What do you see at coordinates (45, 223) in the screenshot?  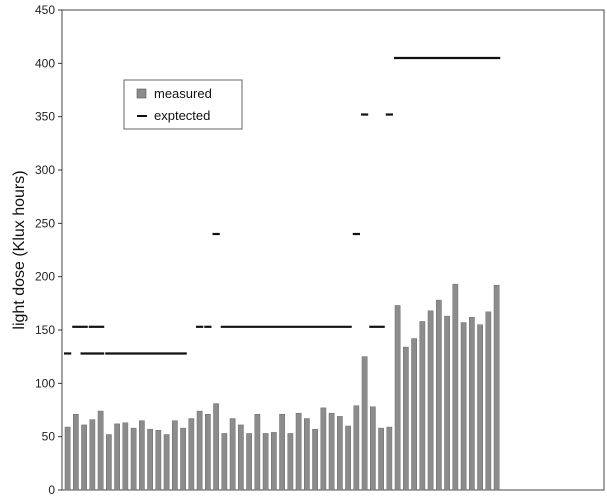 I see `y-tick-label: 250` at bounding box center [45, 223].